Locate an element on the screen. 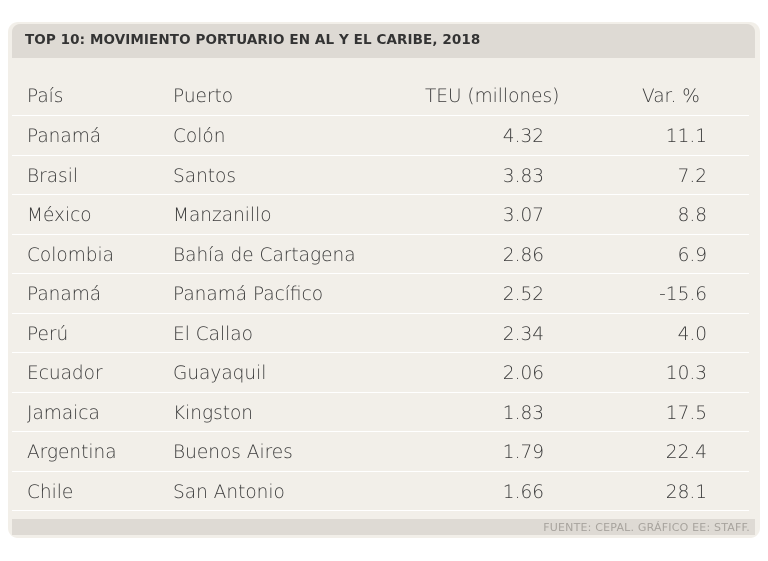 This screenshot has width=768, height=561. cell-var: 17.5 is located at coordinates (686, 413).